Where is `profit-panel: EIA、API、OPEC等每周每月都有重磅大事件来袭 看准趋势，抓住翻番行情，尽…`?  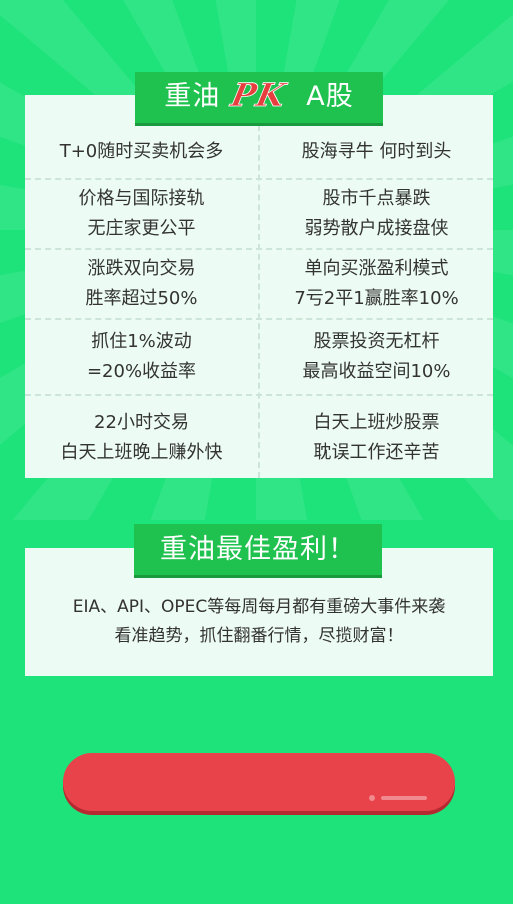 profit-panel: EIA、API、OPEC等每周每月都有重磅大事件来袭 看准趋势，抓住翻番行情，尽… is located at coordinates (259, 612).